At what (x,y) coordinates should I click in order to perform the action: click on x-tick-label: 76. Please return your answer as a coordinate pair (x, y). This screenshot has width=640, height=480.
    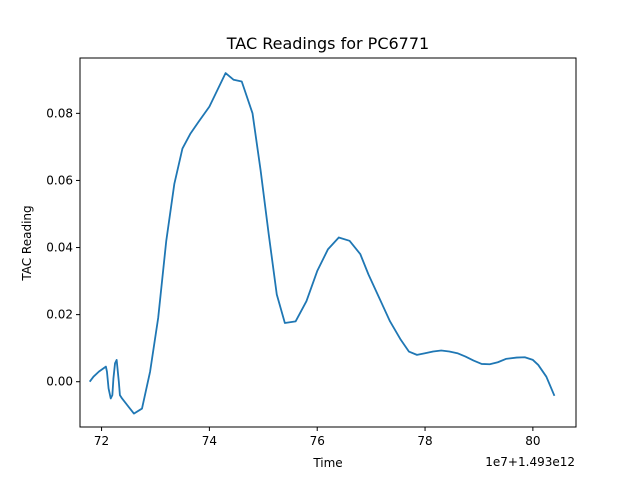
    Looking at the image, I should click on (317, 441).